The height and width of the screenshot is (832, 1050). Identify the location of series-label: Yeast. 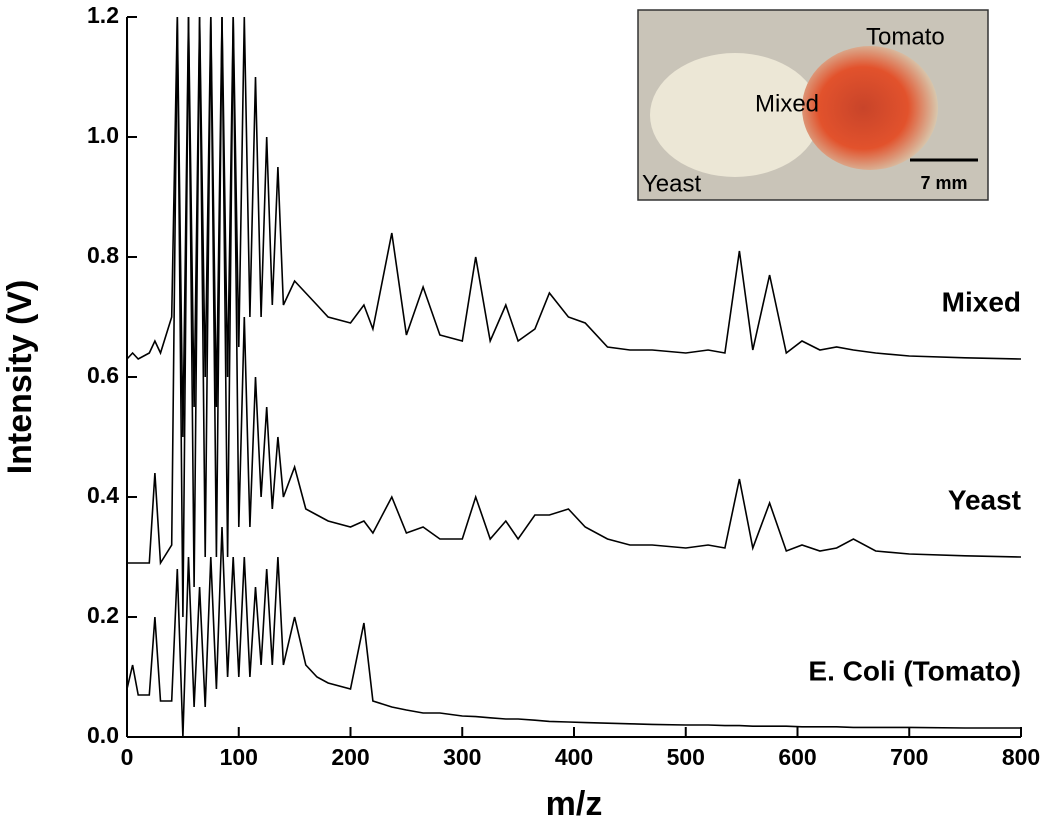
(984, 499).